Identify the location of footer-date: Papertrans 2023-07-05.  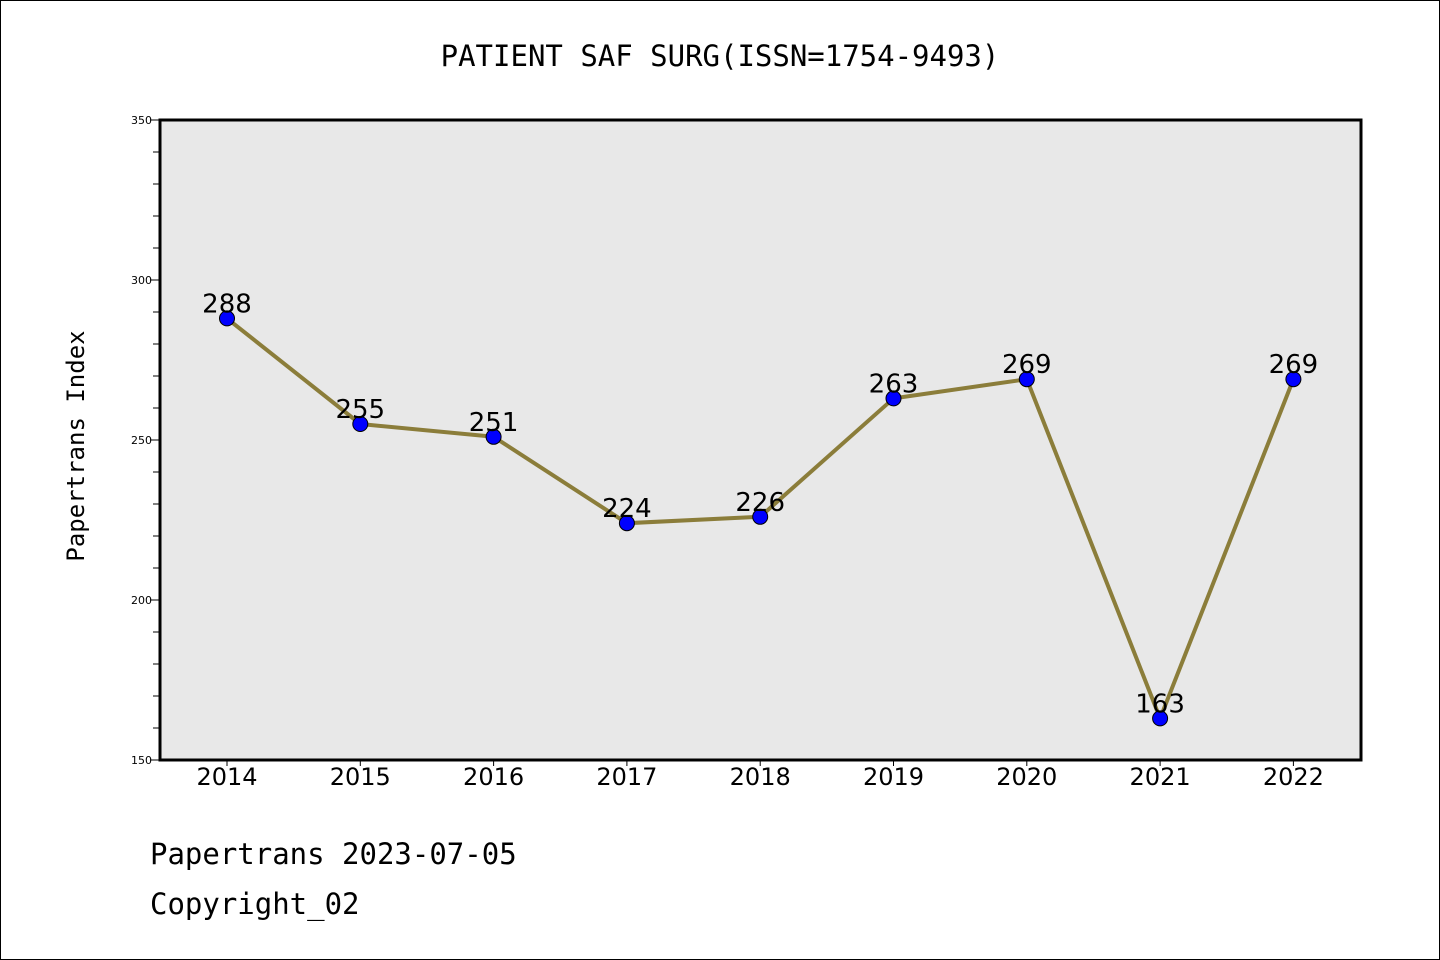
(333, 854).